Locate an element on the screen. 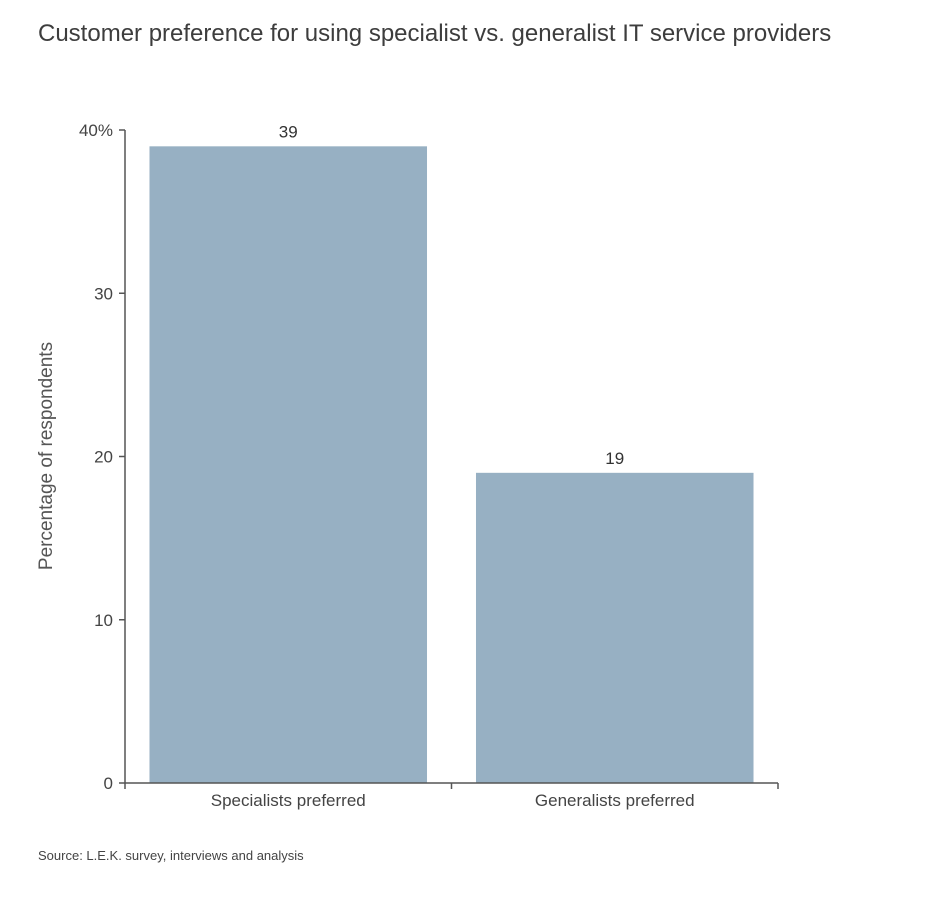 The height and width of the screenshot is (900, 940). x-tick-label: Specialists preferred is located at coordinates (288, 800).